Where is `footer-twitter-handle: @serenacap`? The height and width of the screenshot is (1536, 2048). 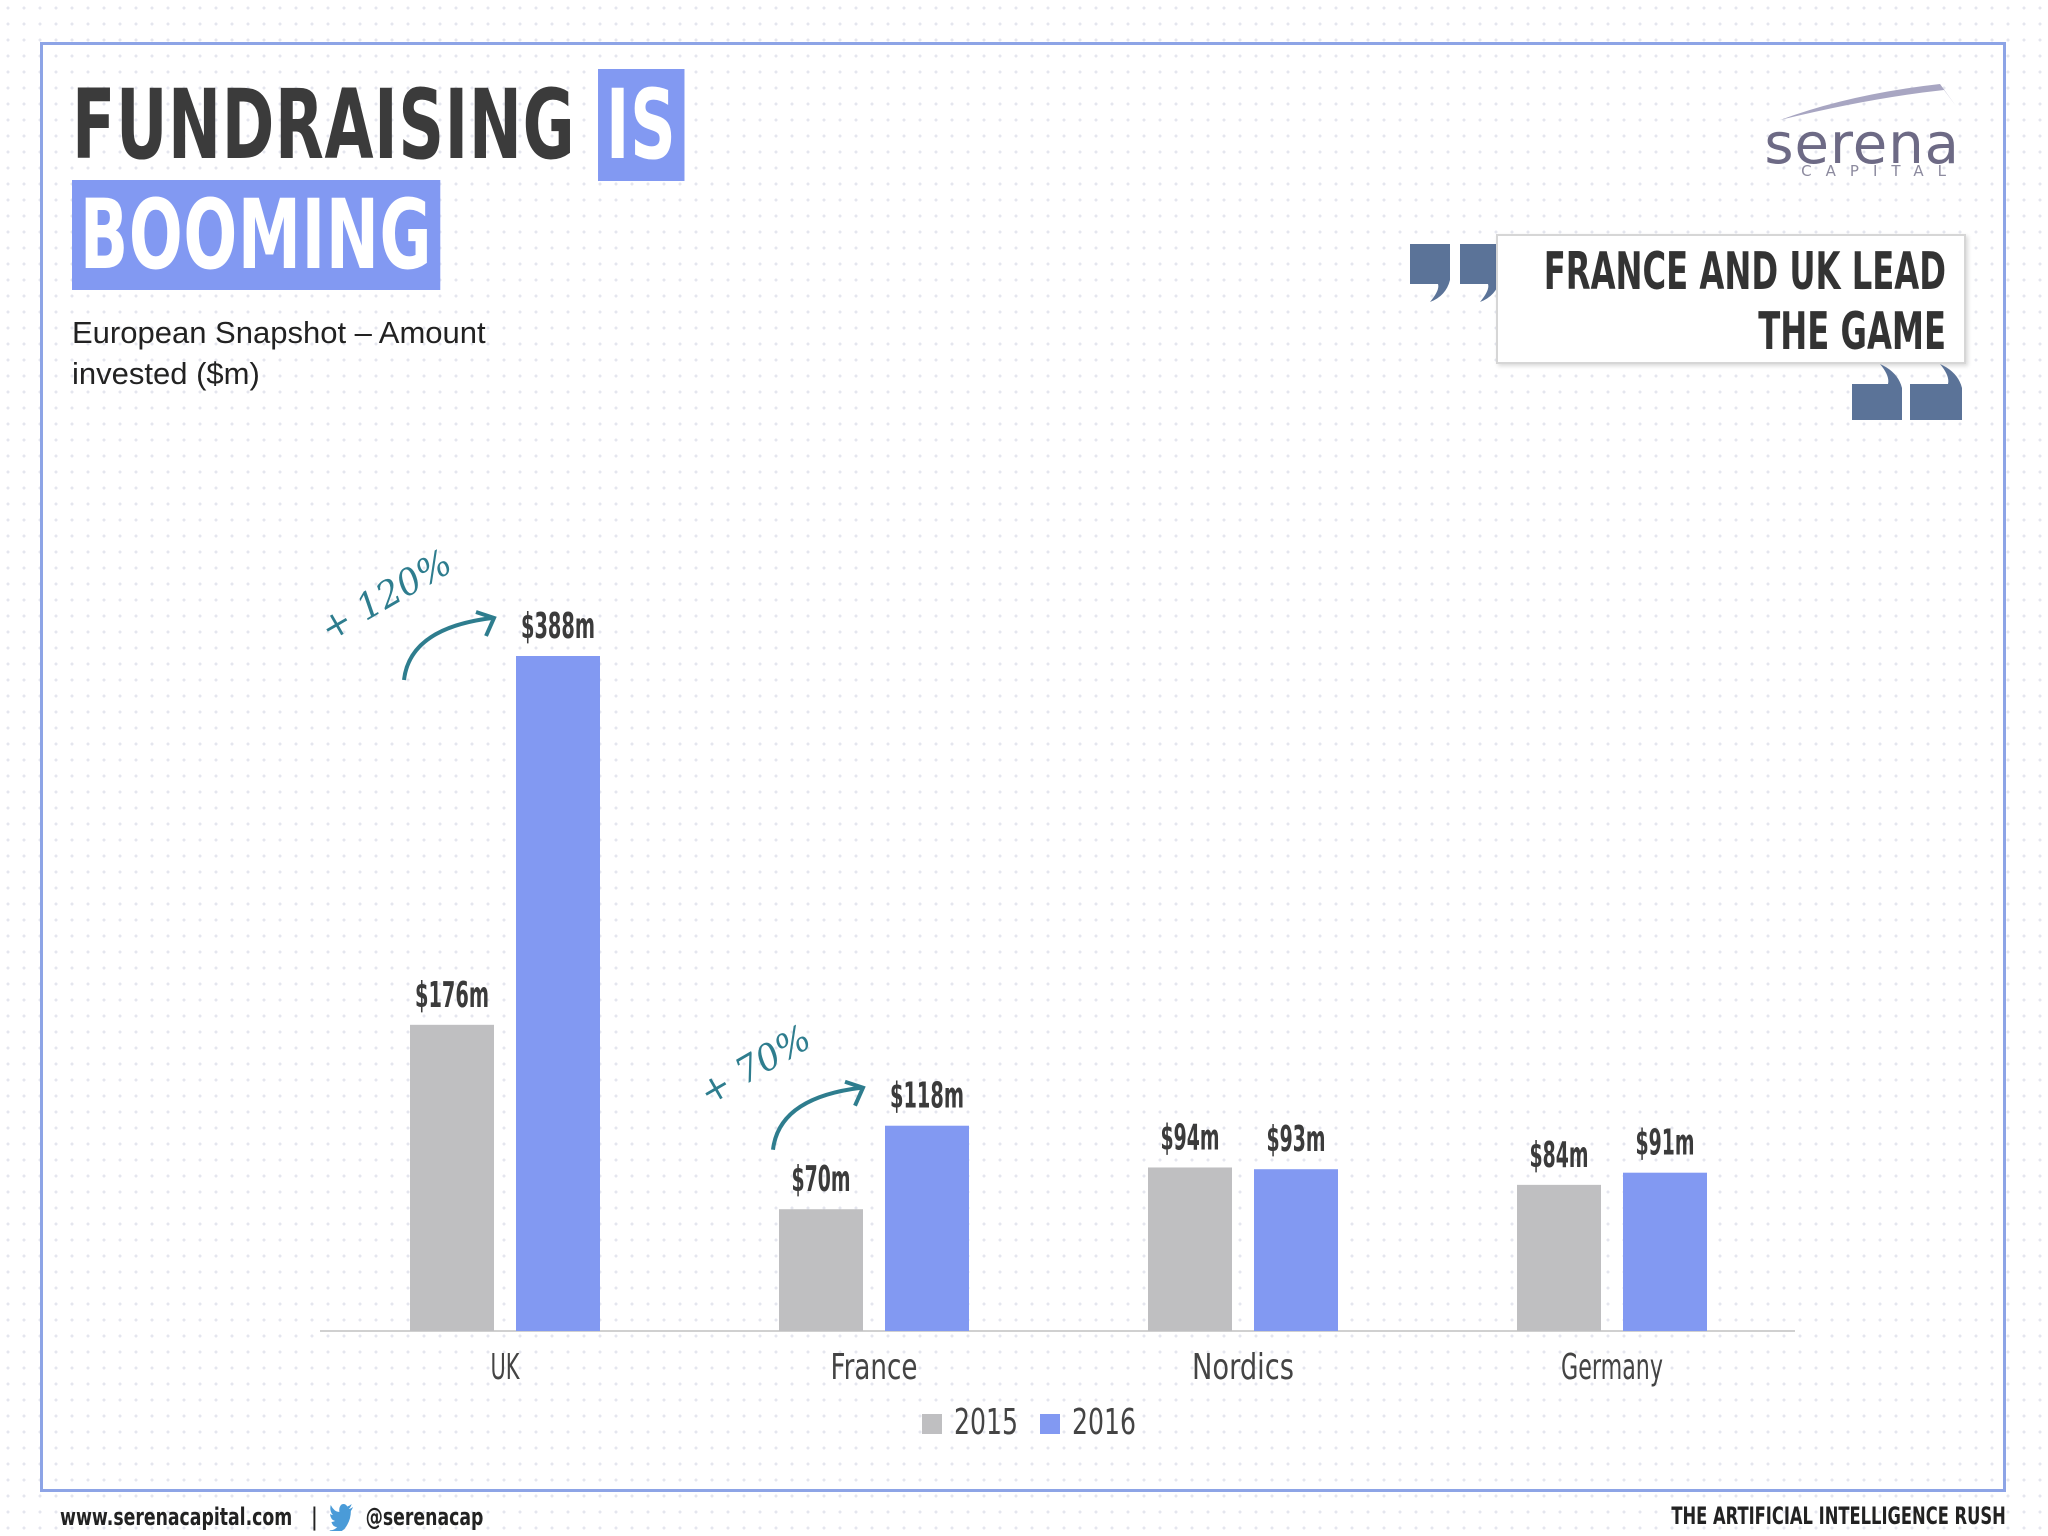 footer-twitter-handle: @serenacap is located at coordinates (424, 1517).